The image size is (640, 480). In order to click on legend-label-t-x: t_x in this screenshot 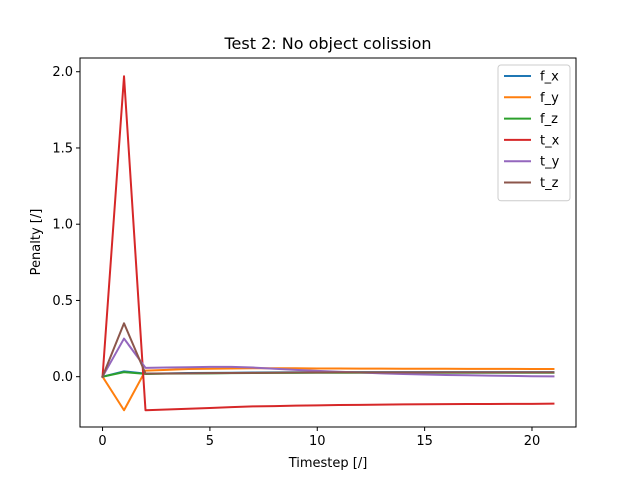, I will do `click(550, 140)`.